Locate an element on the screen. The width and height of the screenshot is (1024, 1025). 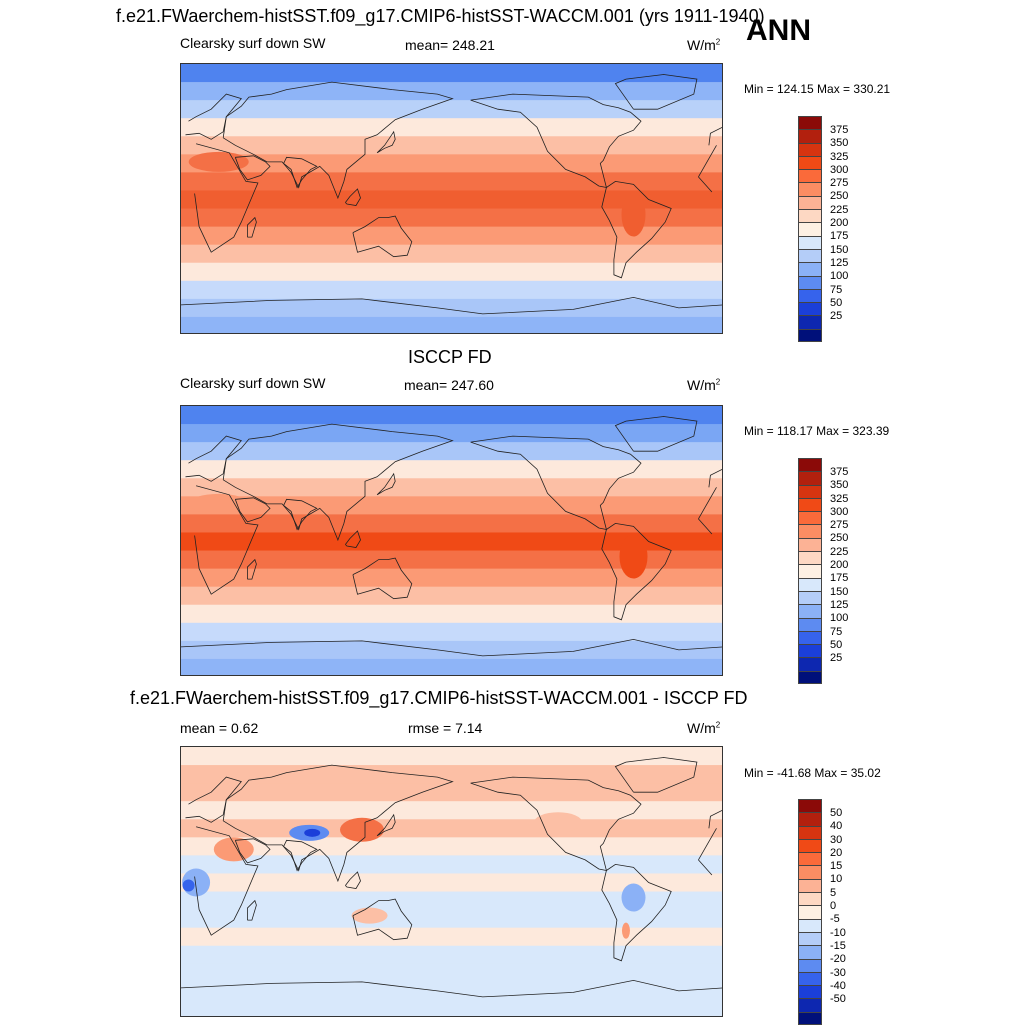
colorbar-tick-label: 250 is located at coordinates (839, 196).